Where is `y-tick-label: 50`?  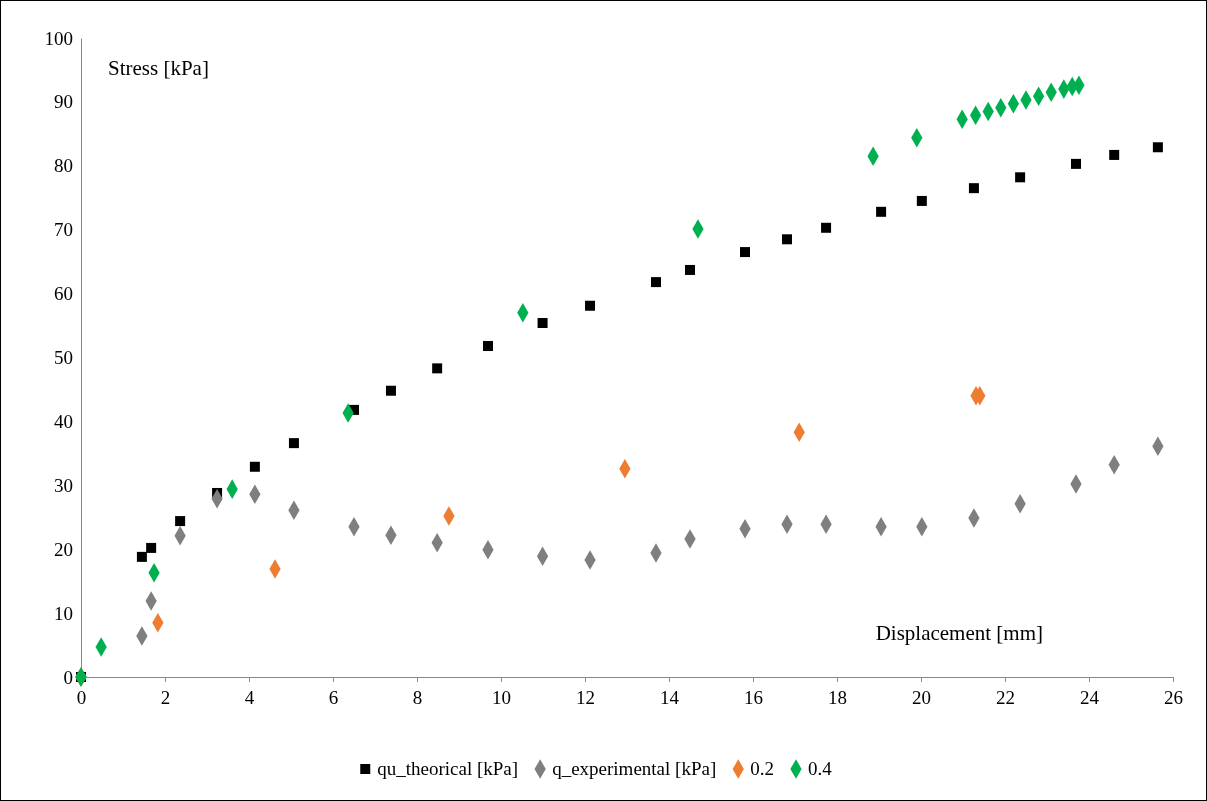
y-tick-label: 50 is located at coordinates (63, 358).